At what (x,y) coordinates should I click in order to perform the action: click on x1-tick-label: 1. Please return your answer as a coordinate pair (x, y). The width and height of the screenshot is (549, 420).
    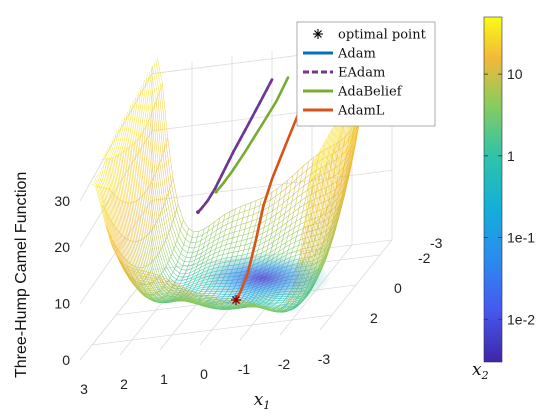
    Looking at the image, I should click on (164, 379).